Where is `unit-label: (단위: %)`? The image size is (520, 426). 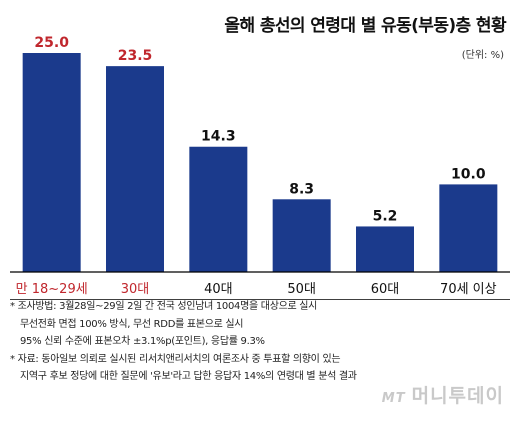
unit-label: (단위: %) is located at coordinates (482, 55).